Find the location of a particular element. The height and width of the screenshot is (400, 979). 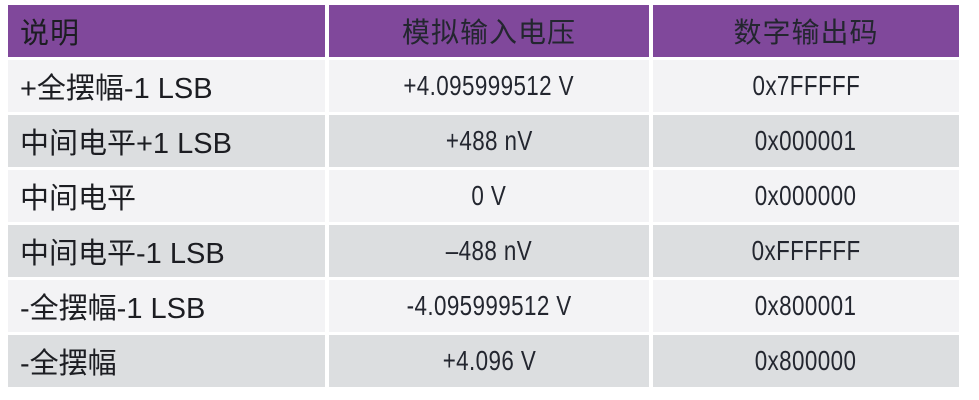

voltage-cell: –488 nV is located at coordinates (489, 251).